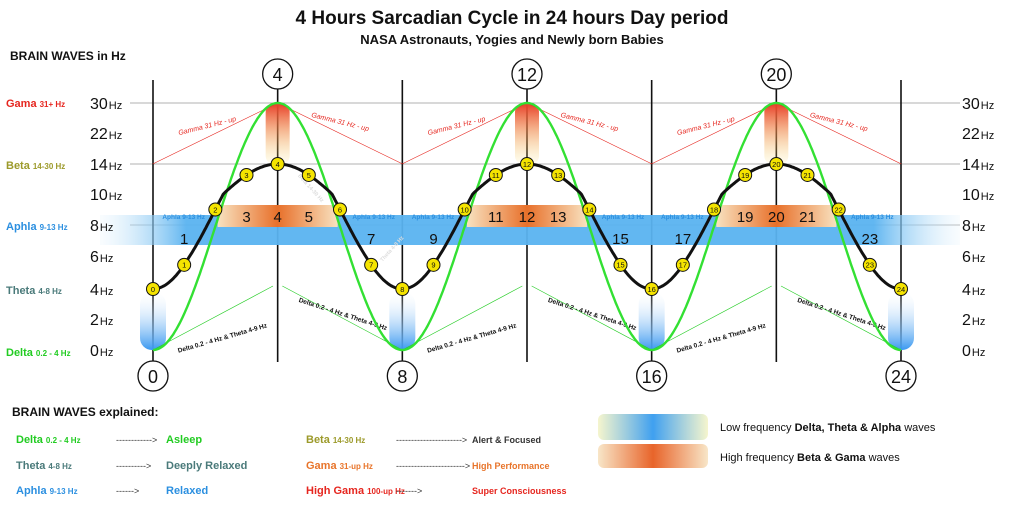 This screenshot has width=1024, height=506. Describe the element at coordinates (527, 217) in the screenshot. I see `hour-cell-label: 12` at that location.